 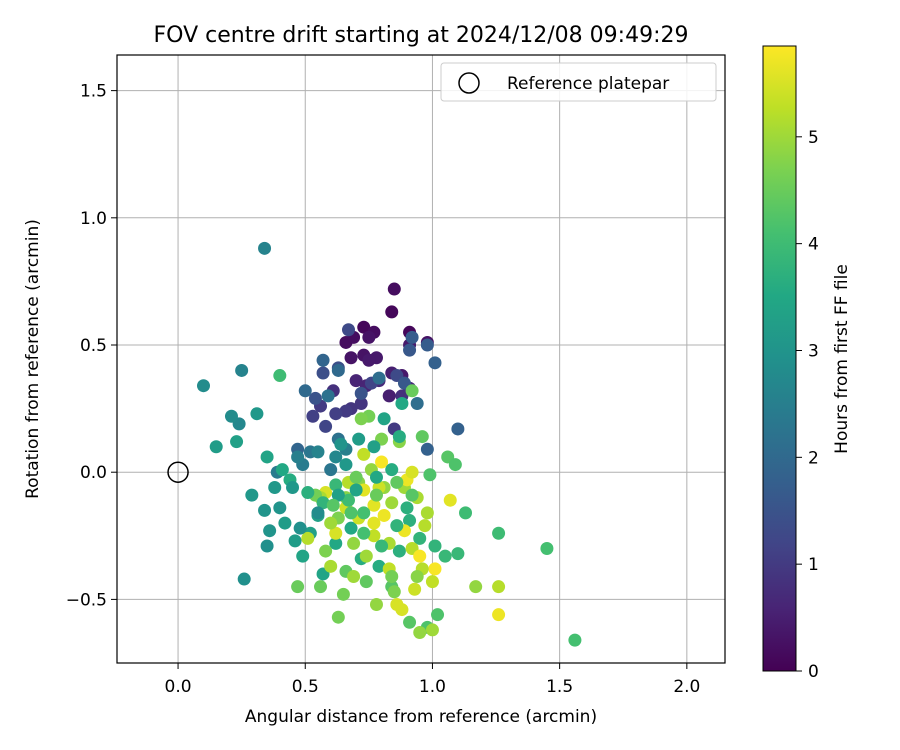 I want to click on legend-marker-icon, so click(x=469, y=83).